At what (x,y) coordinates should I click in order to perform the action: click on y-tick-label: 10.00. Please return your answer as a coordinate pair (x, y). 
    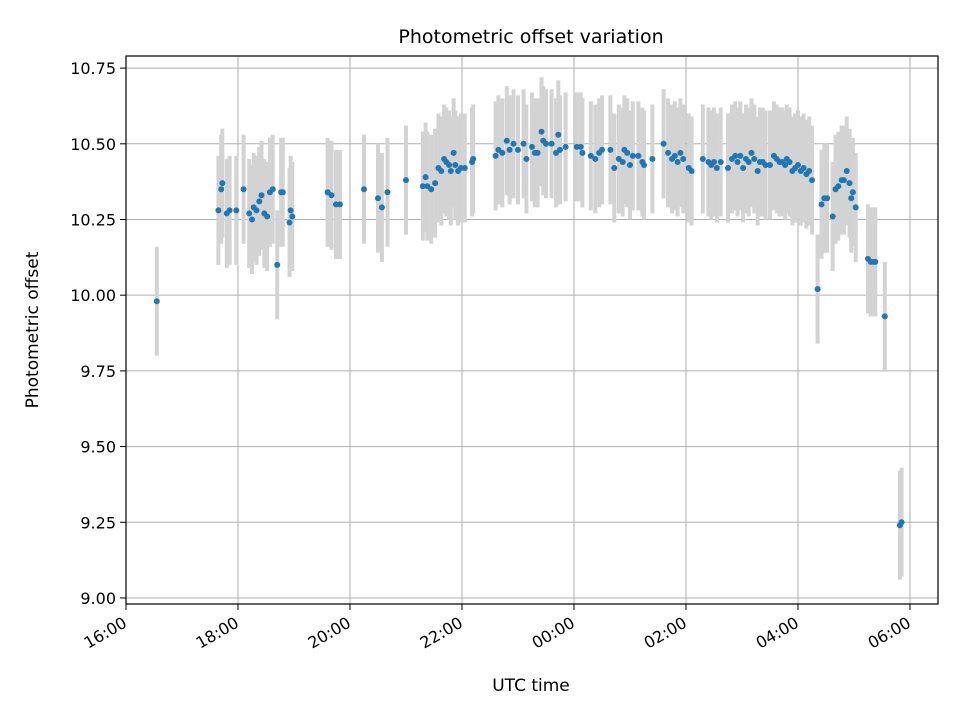
    Looking at the image, I should click on (93, 295).